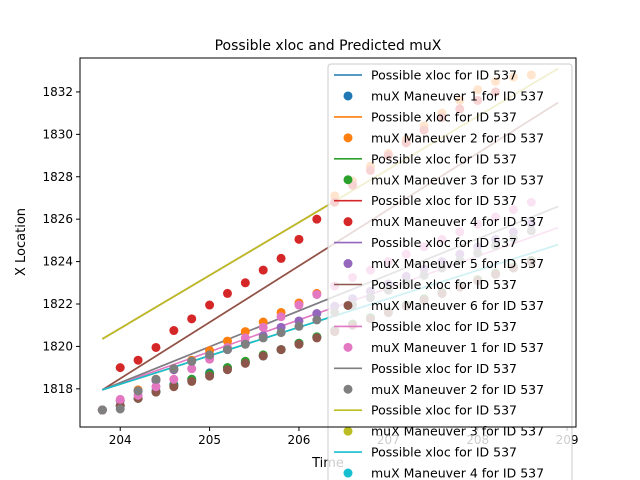 Image resolution: width=640 pixels, height=480 pixels. Describe the element at coordinates (57, 262) in the screenshot. I see `y-tick-label: 1824` at that location.